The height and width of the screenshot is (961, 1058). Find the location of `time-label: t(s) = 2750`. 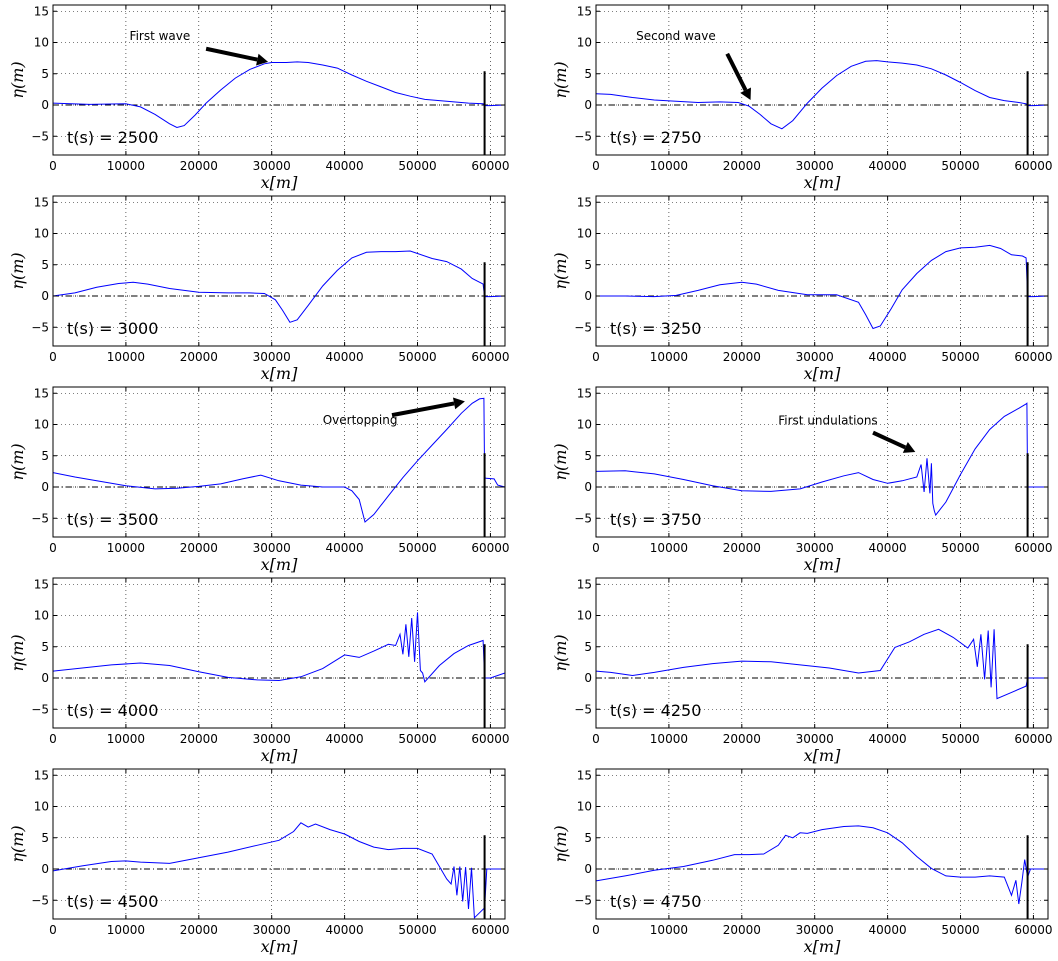

time-label: t(s) = 2750 is located at coordinates (655, 137).